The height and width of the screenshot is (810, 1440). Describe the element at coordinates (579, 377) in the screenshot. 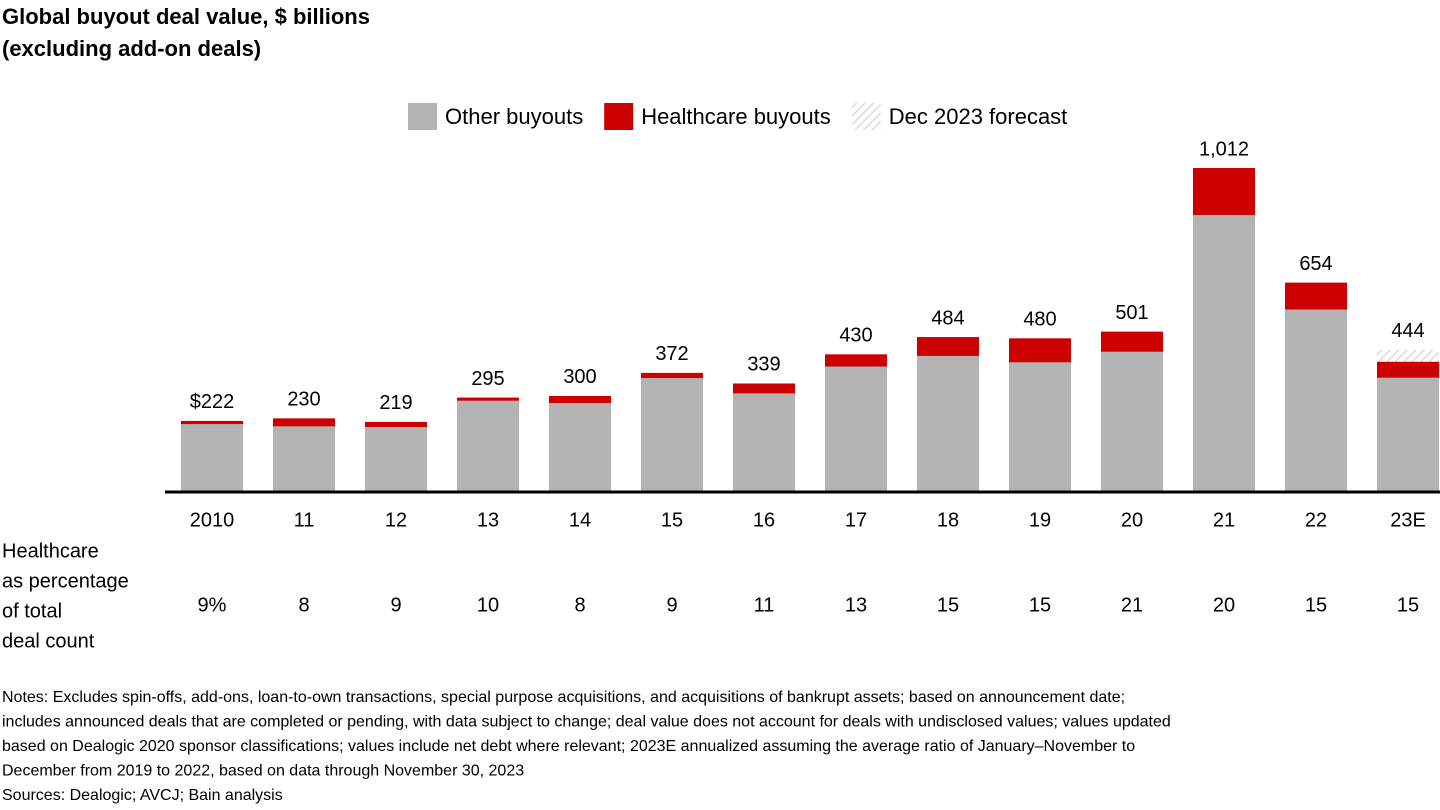

I see `total-label: 300` at that location.